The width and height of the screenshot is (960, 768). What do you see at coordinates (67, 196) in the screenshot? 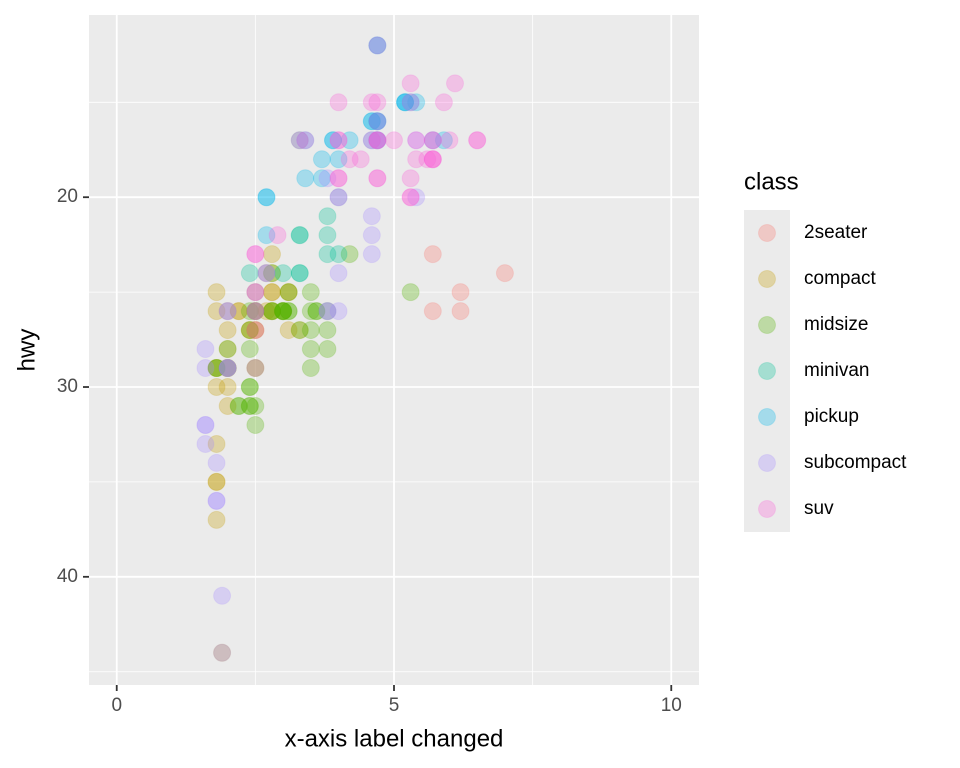
I see `y-tick-label: 20` at bounding box center [67, 196].